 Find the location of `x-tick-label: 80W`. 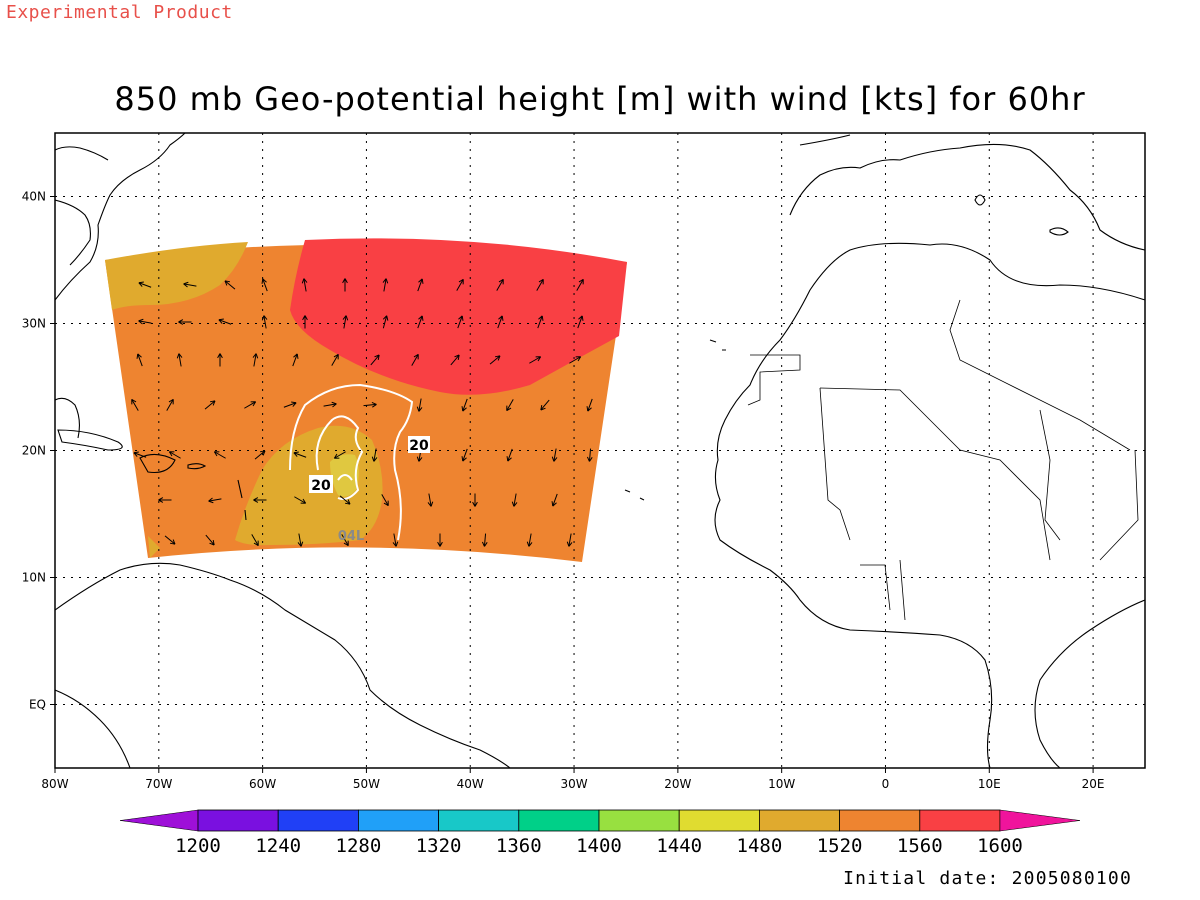

x-tick-label: 80W is located at coordinates (54, 784).